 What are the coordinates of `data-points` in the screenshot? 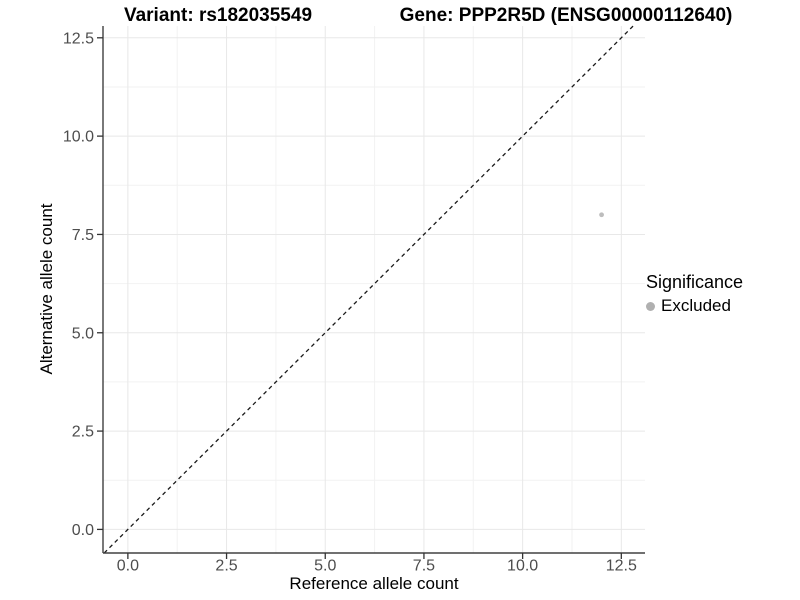 It's located at (601, 215).